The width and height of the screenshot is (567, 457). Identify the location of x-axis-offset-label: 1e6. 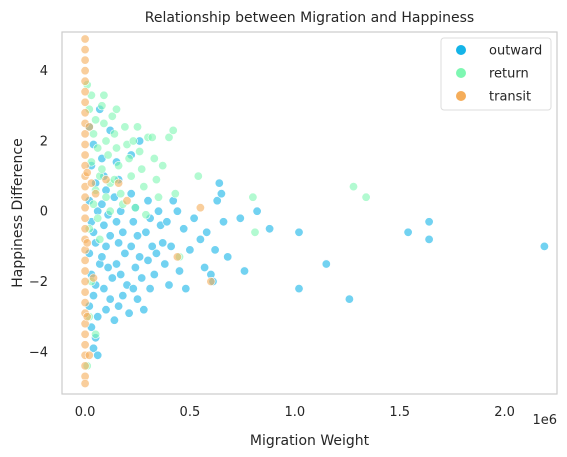
(544, 420).